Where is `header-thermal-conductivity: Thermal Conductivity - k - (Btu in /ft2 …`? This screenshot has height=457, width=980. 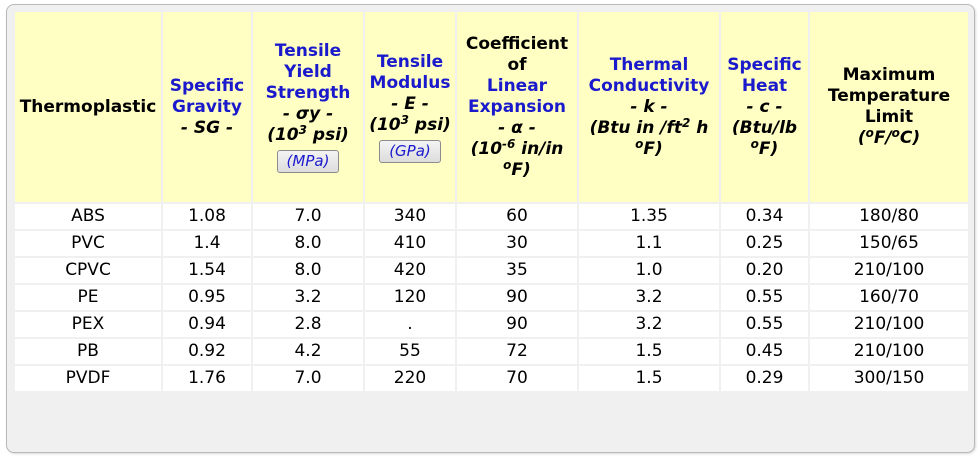
header-thermal-conductivity: Thermal Conductivity - k - (Btu in /ft2 … is located at coordinates (649, 107).